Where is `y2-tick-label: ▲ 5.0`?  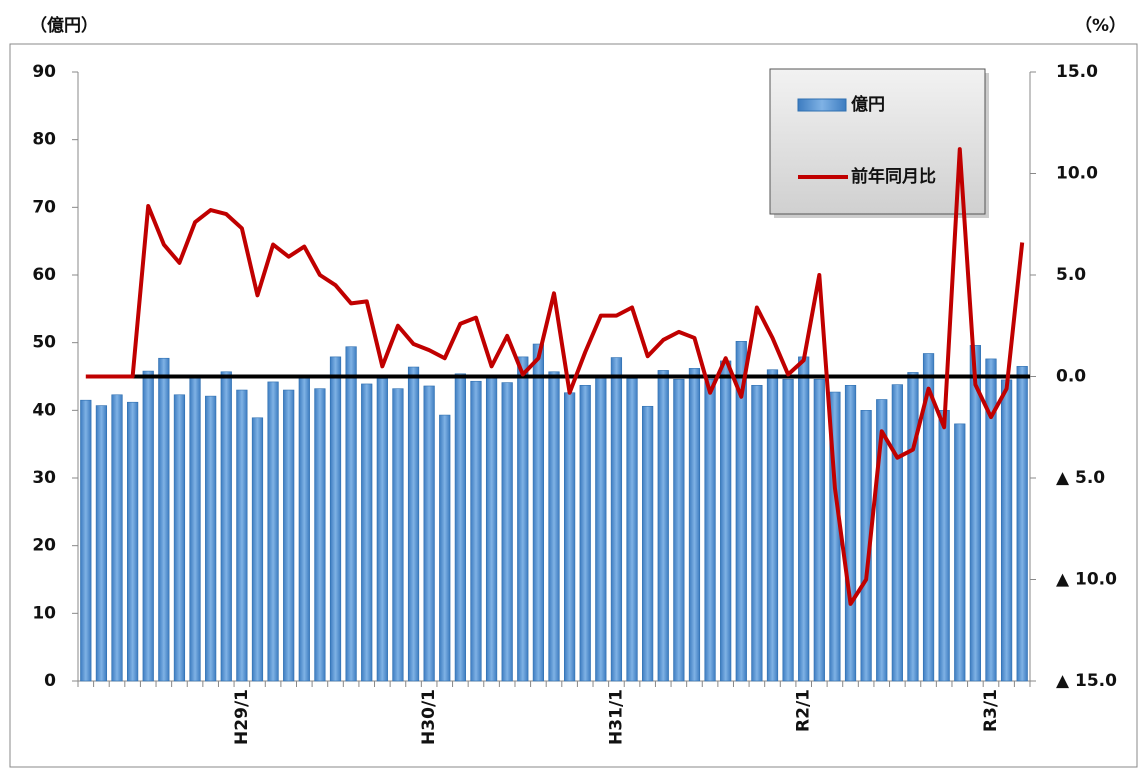 y2-tick-label: ▲ 5.0 is located at coordinates (1080, 478).